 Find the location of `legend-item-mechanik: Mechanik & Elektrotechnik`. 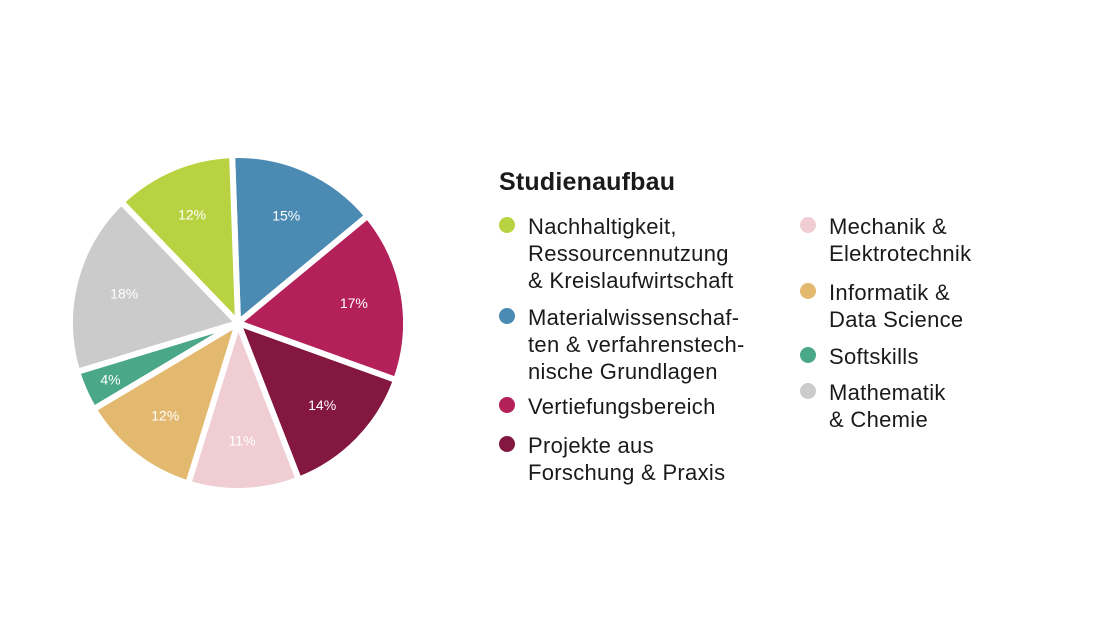

legend-item-mechanik: Mechanik & Elektrotechnik is located at coordinates (885, 240).